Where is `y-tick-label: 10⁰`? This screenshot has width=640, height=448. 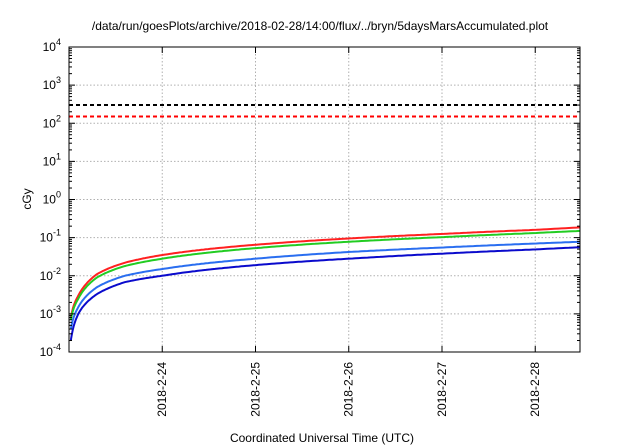 y-tick-label: 10⁰ is located at coordinates (52, 198).